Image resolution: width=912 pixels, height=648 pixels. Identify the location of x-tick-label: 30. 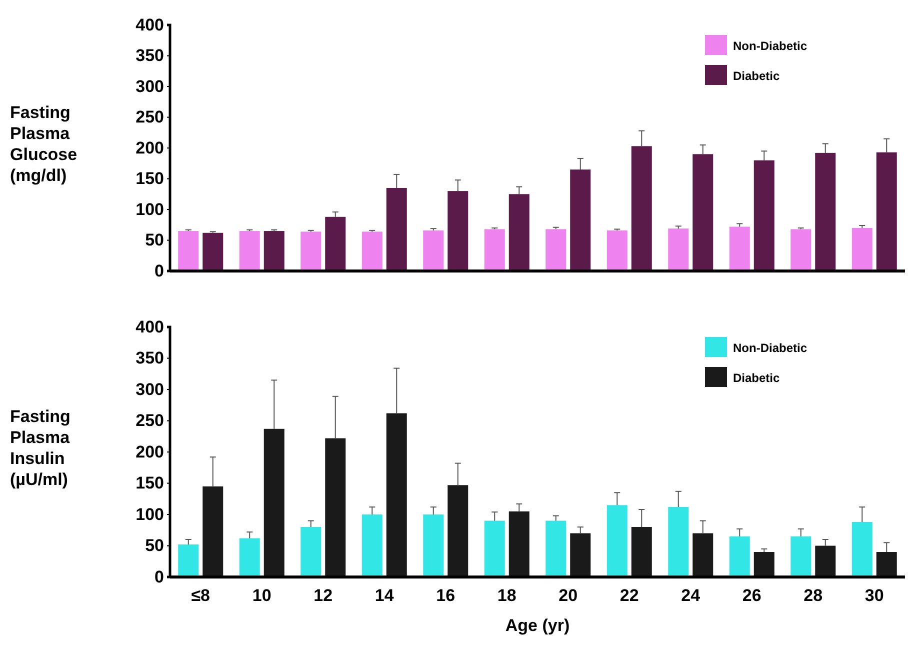
(874, 595).